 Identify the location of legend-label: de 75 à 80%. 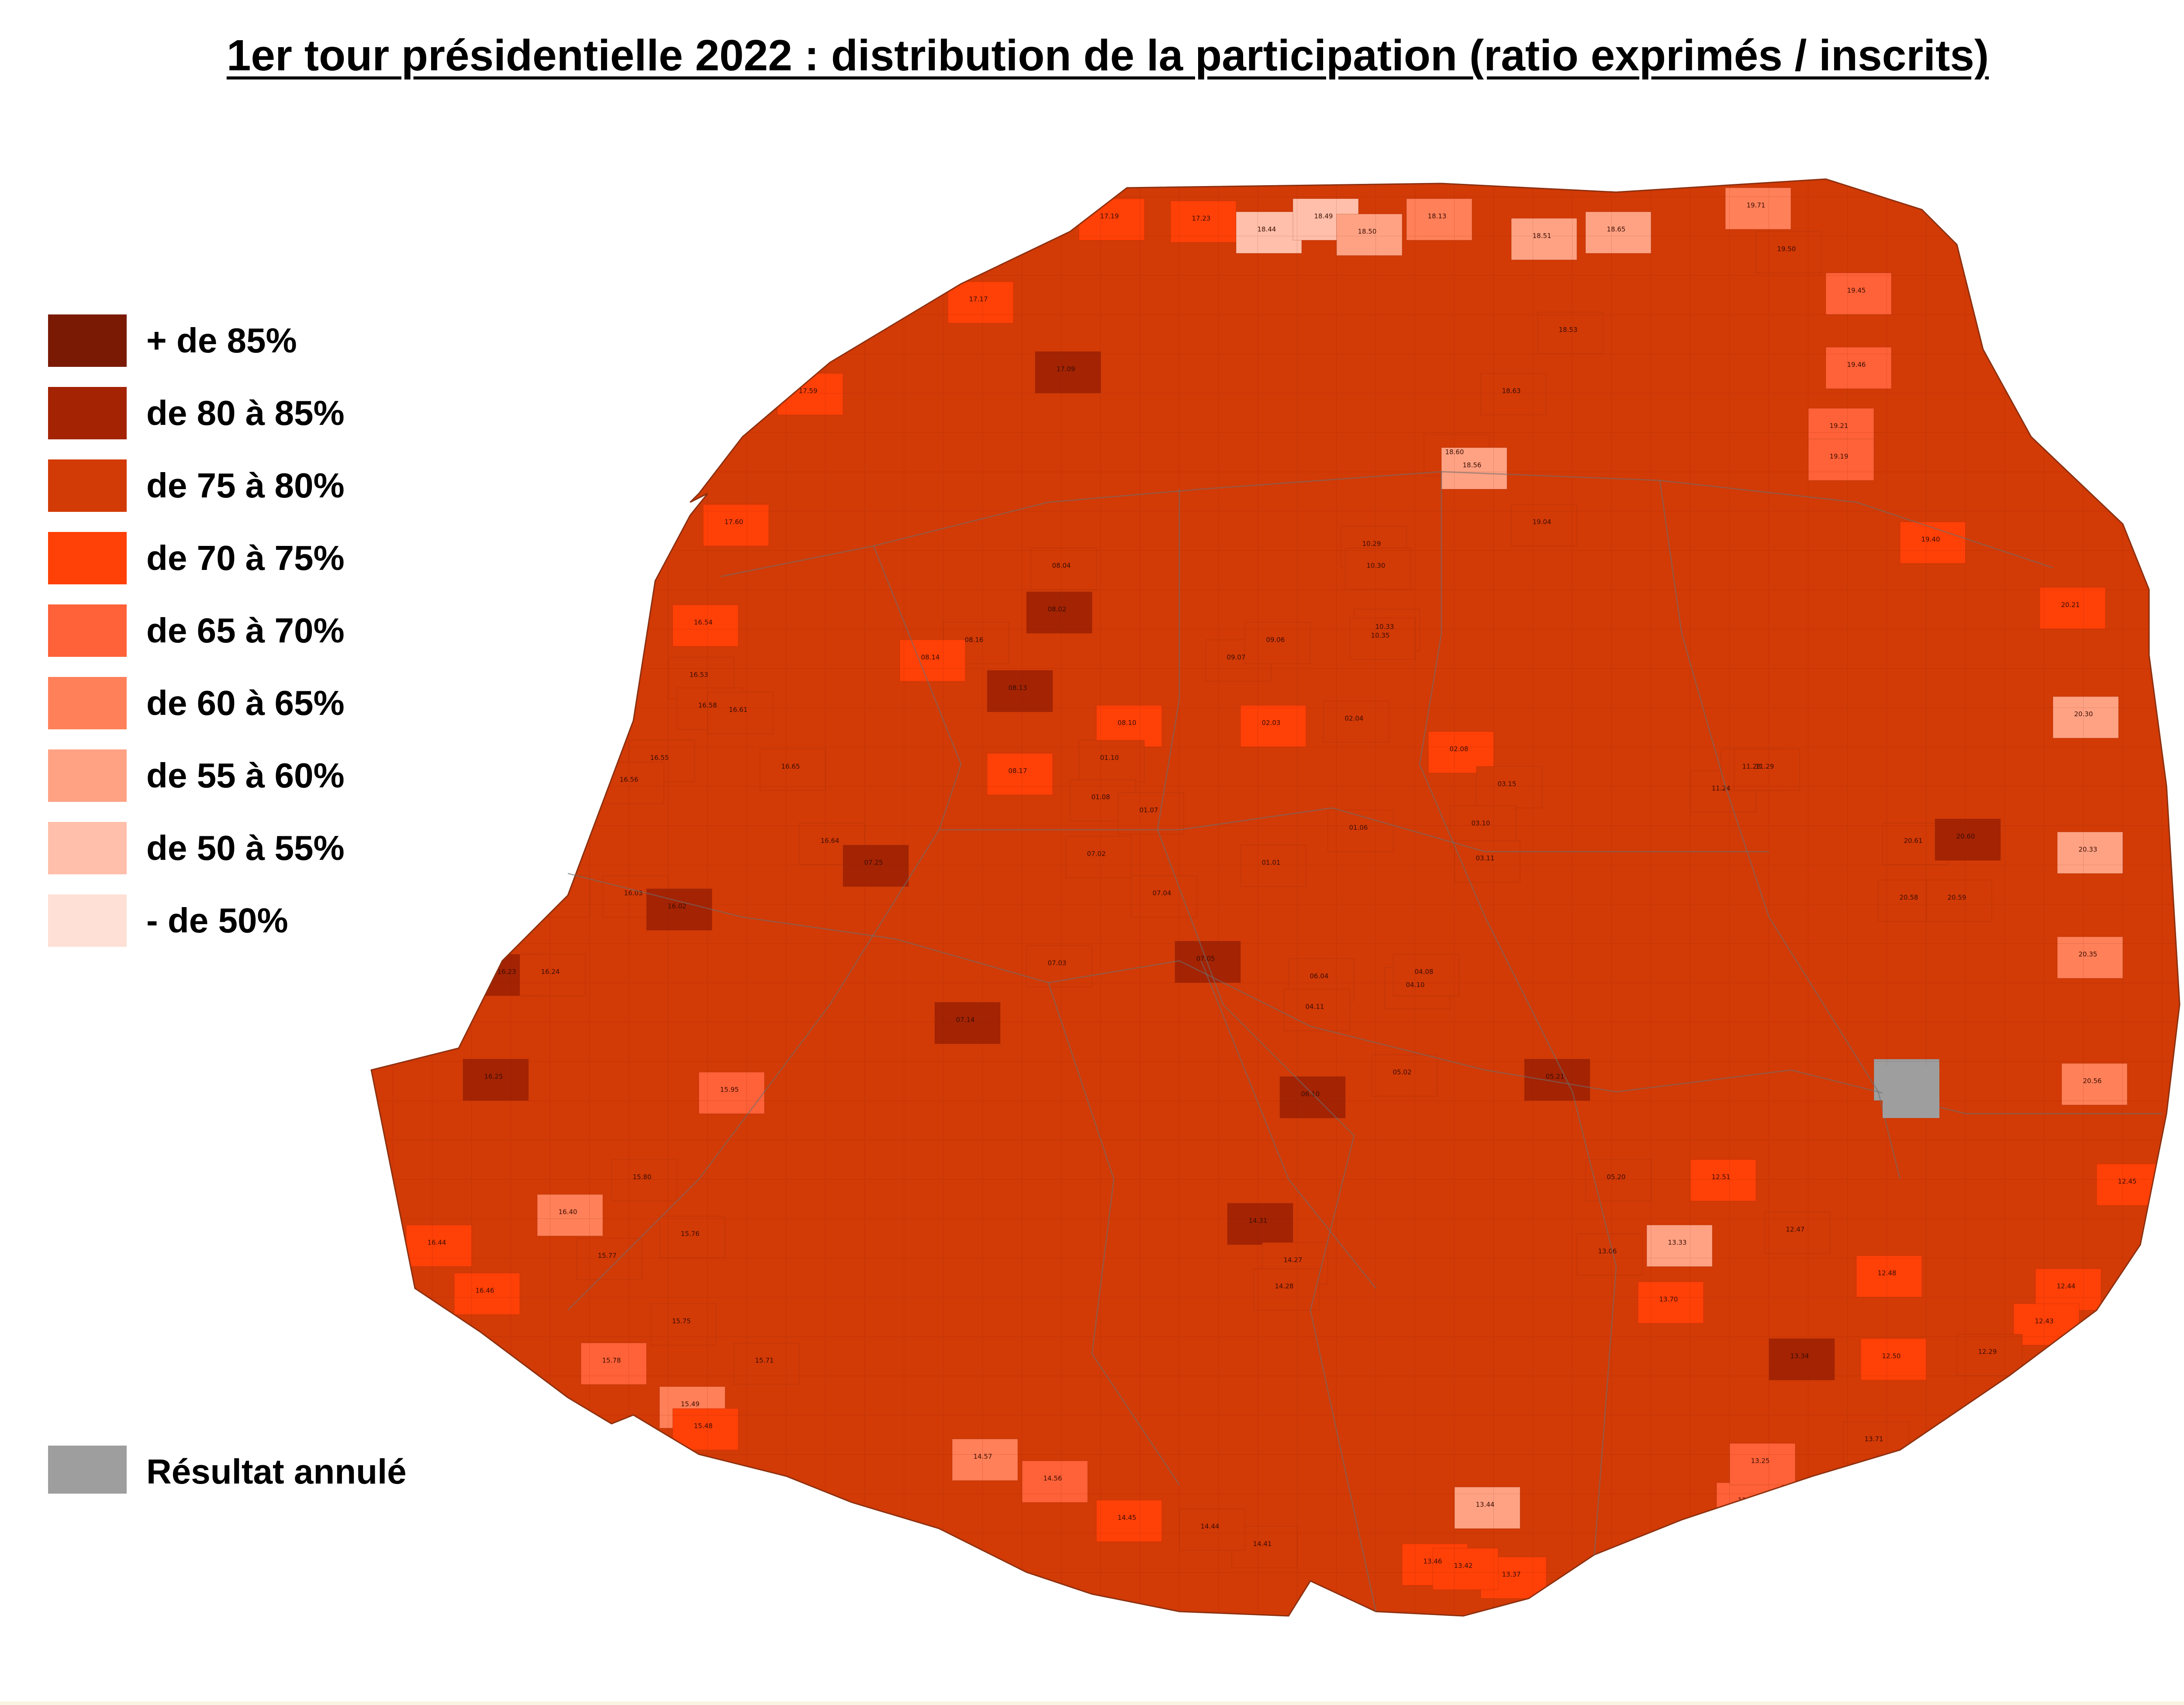
(245, 485).